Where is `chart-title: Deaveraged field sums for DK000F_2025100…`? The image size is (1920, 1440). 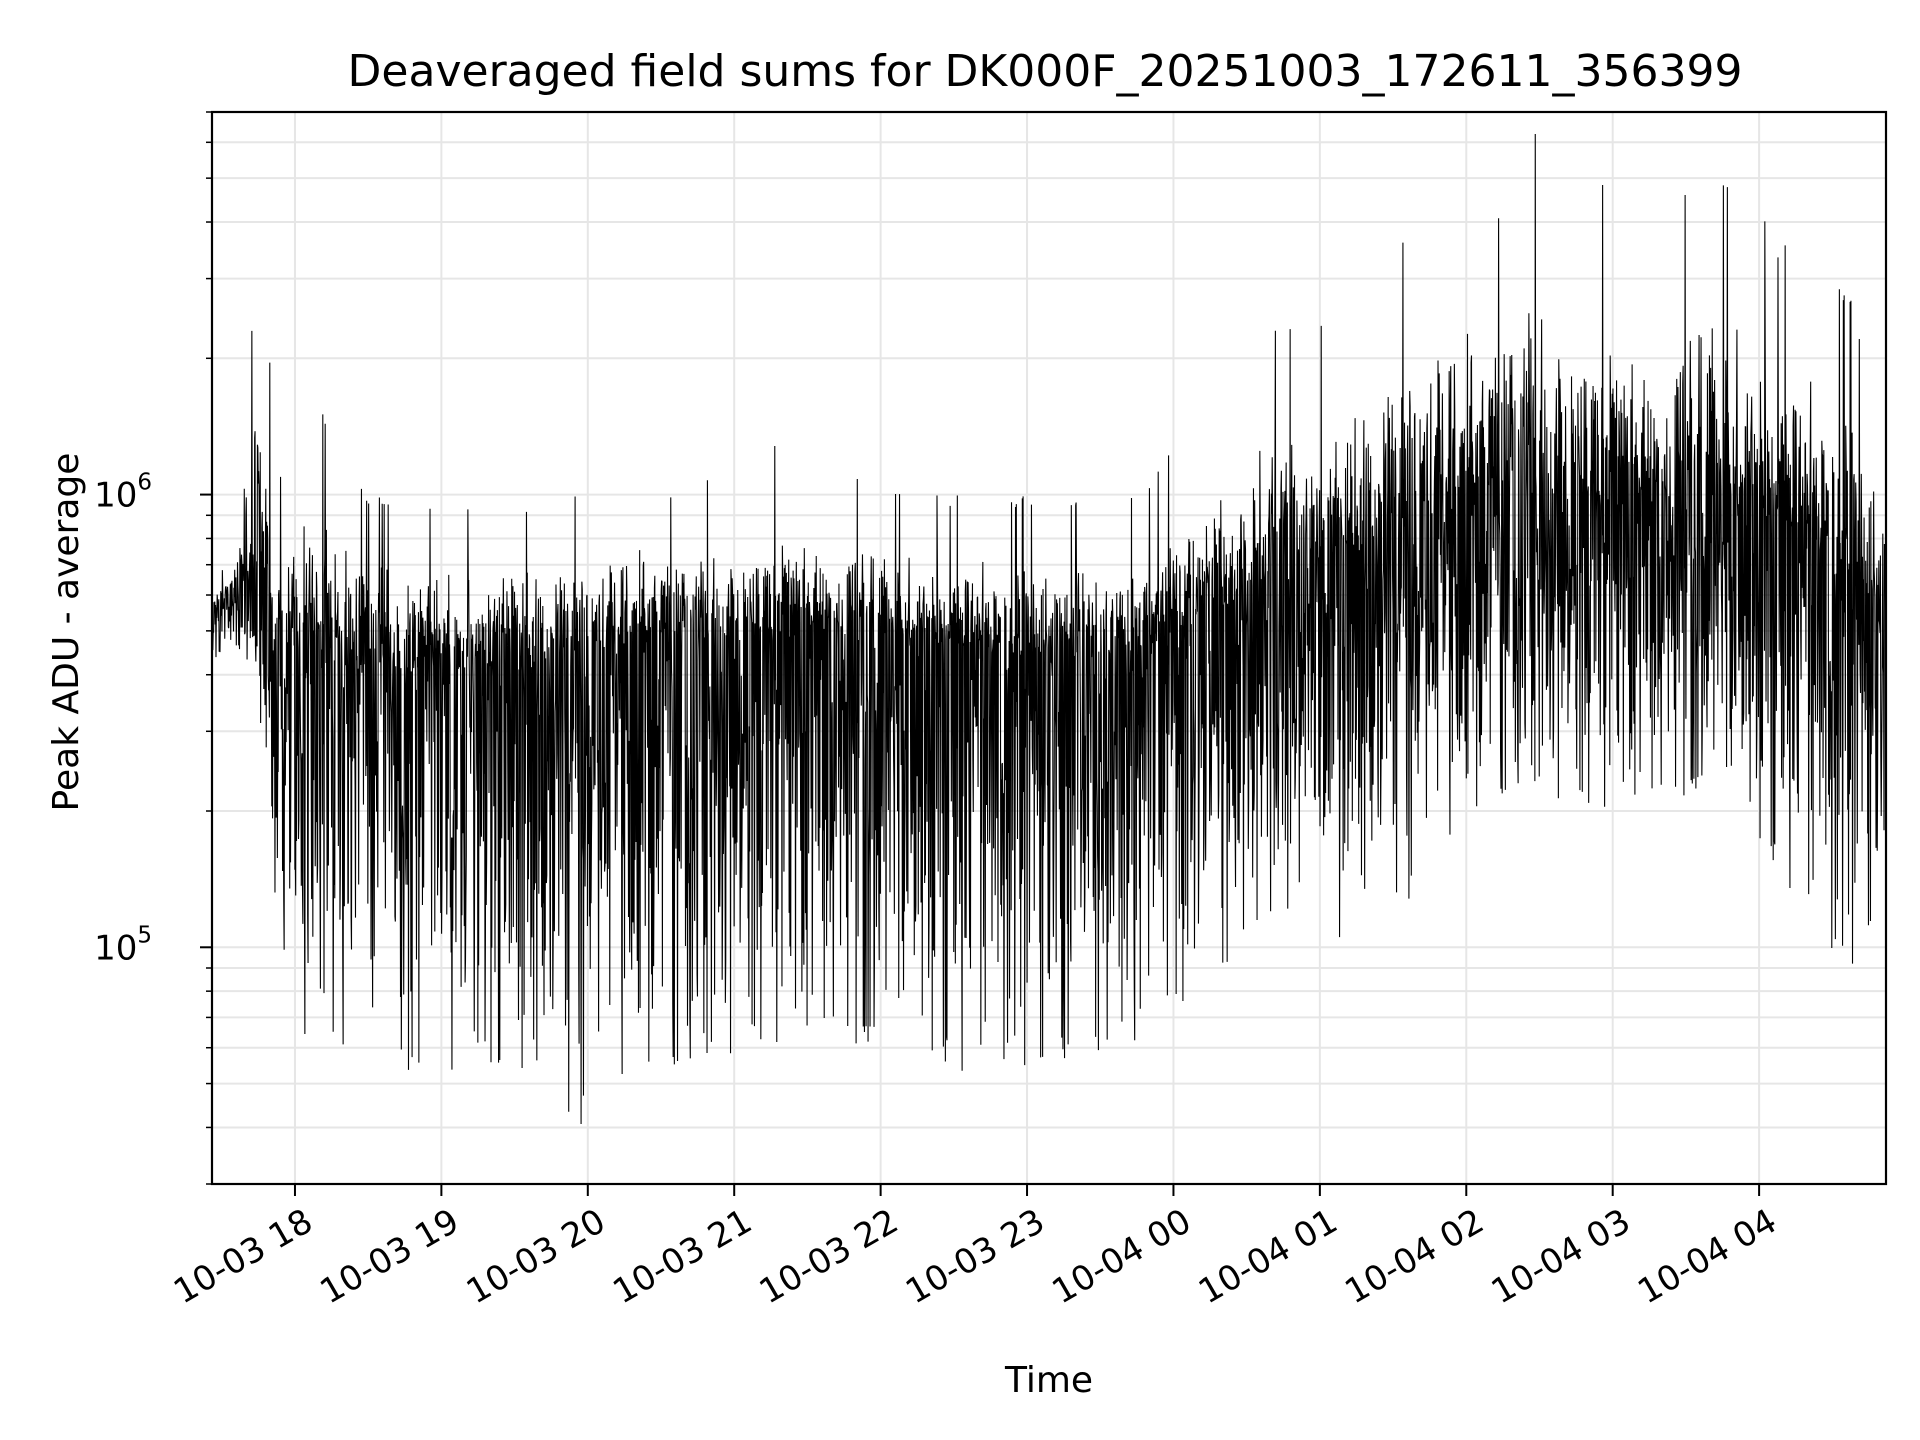
chart-title: Deaveraged field sums for DK000F_2025100… is located at coordinates (1045, 71).